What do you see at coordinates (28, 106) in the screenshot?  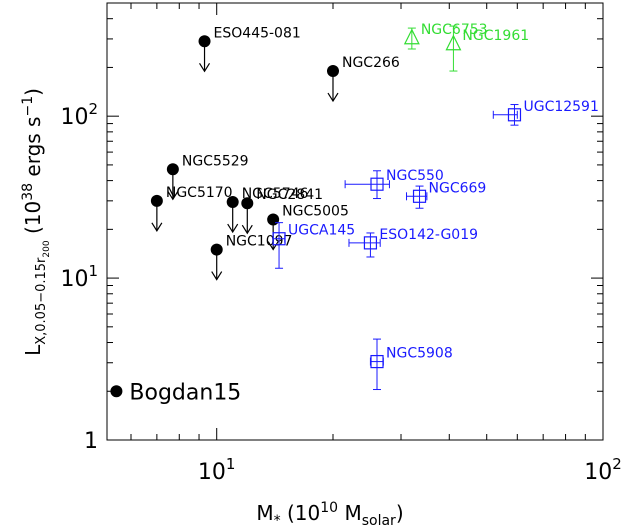 I see `y-label-sup2: −1` at bounding box center [28, 106].